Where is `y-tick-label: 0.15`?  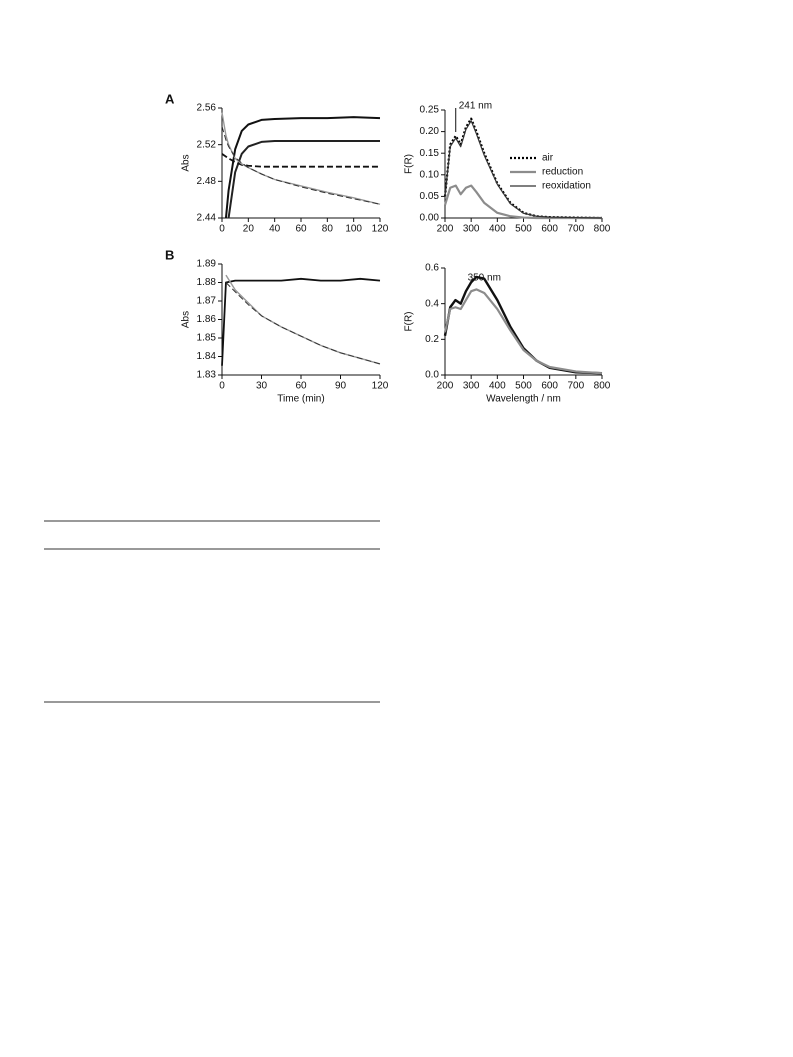 y-tick-label: 0.15 is located at coordinates (430, 153).